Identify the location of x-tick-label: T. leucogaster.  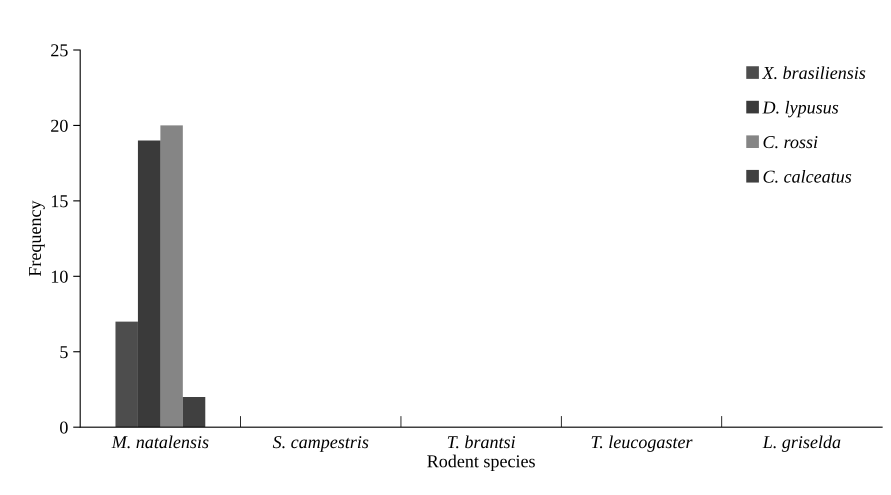
(642, 444).